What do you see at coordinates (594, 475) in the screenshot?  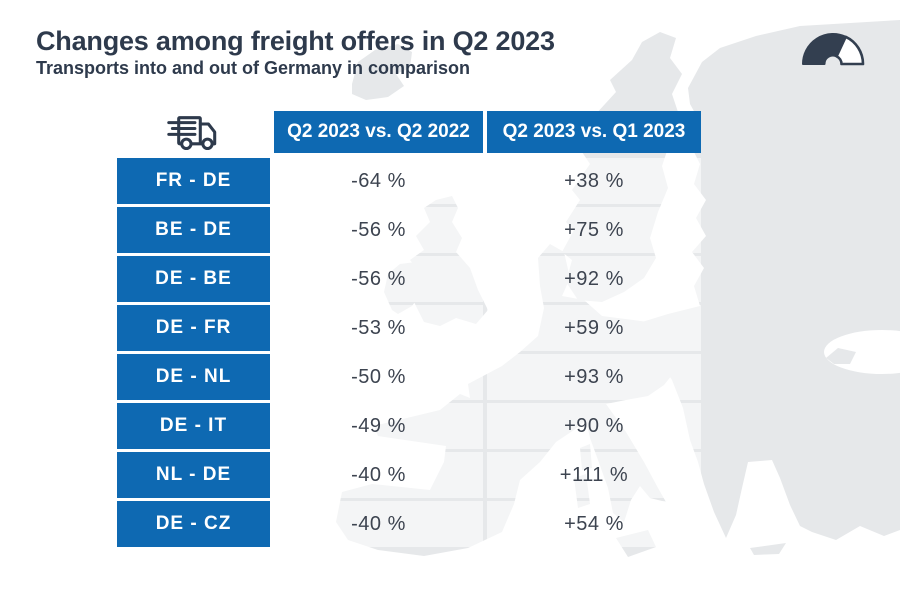 I see `qoq-value-cell: +111 %` at bounding box center [594, 475].